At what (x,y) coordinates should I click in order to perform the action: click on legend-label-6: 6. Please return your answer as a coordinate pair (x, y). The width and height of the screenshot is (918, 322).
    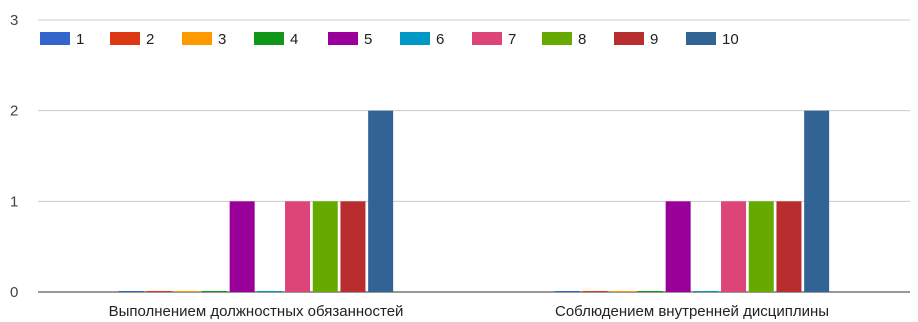
    Looking at the image, I should click on (440, 39).